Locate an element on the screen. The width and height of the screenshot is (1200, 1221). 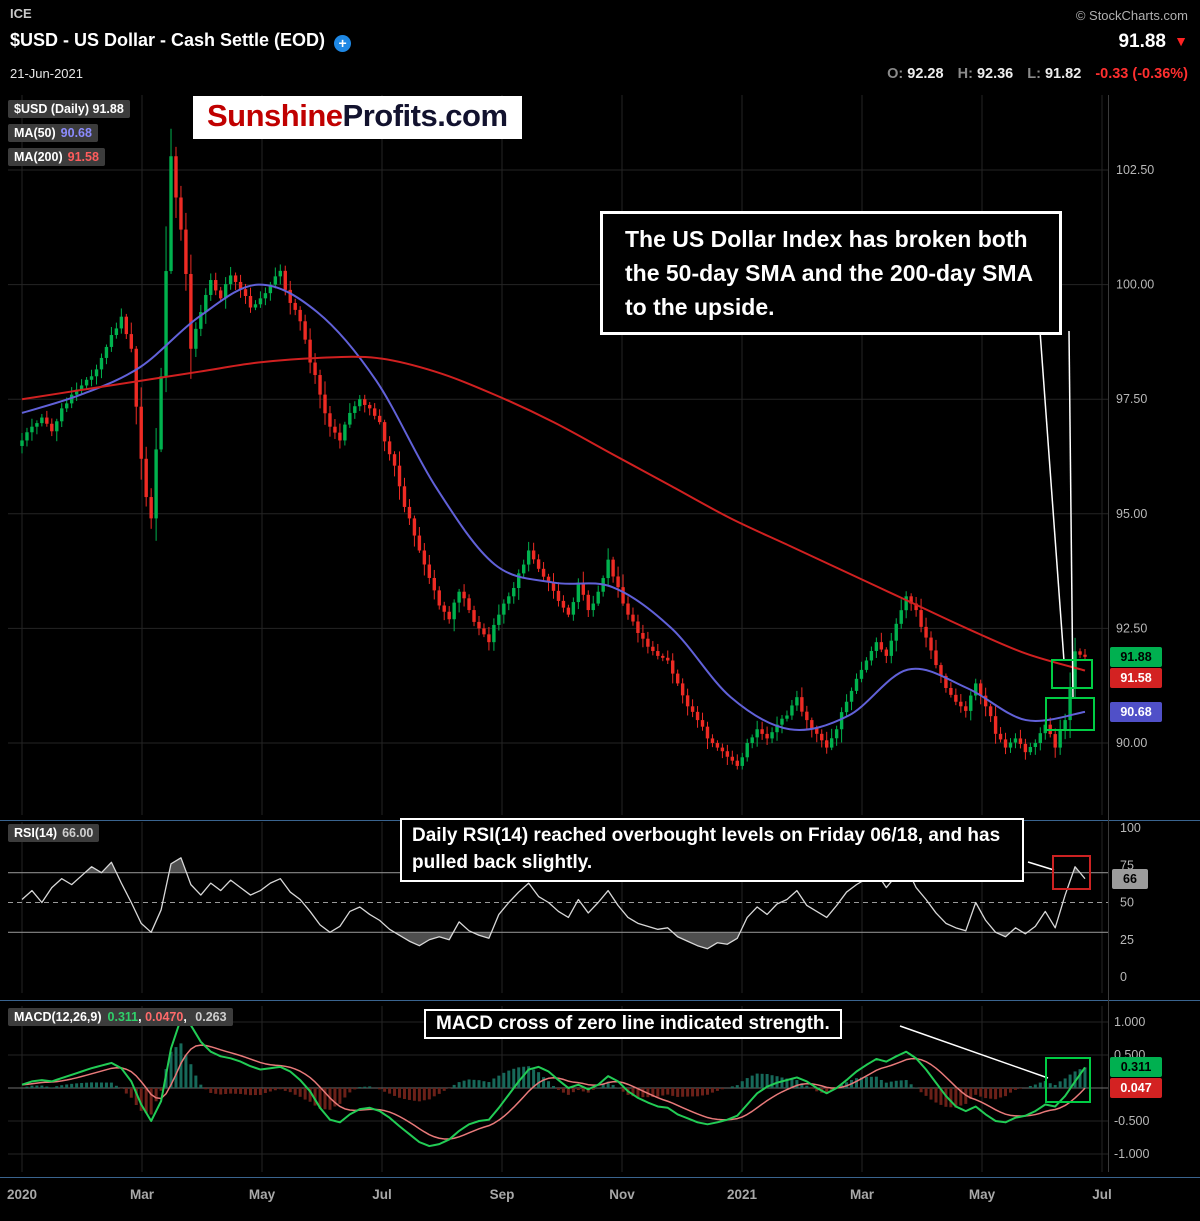
sep2: , is located at coordinates (187, 1017).